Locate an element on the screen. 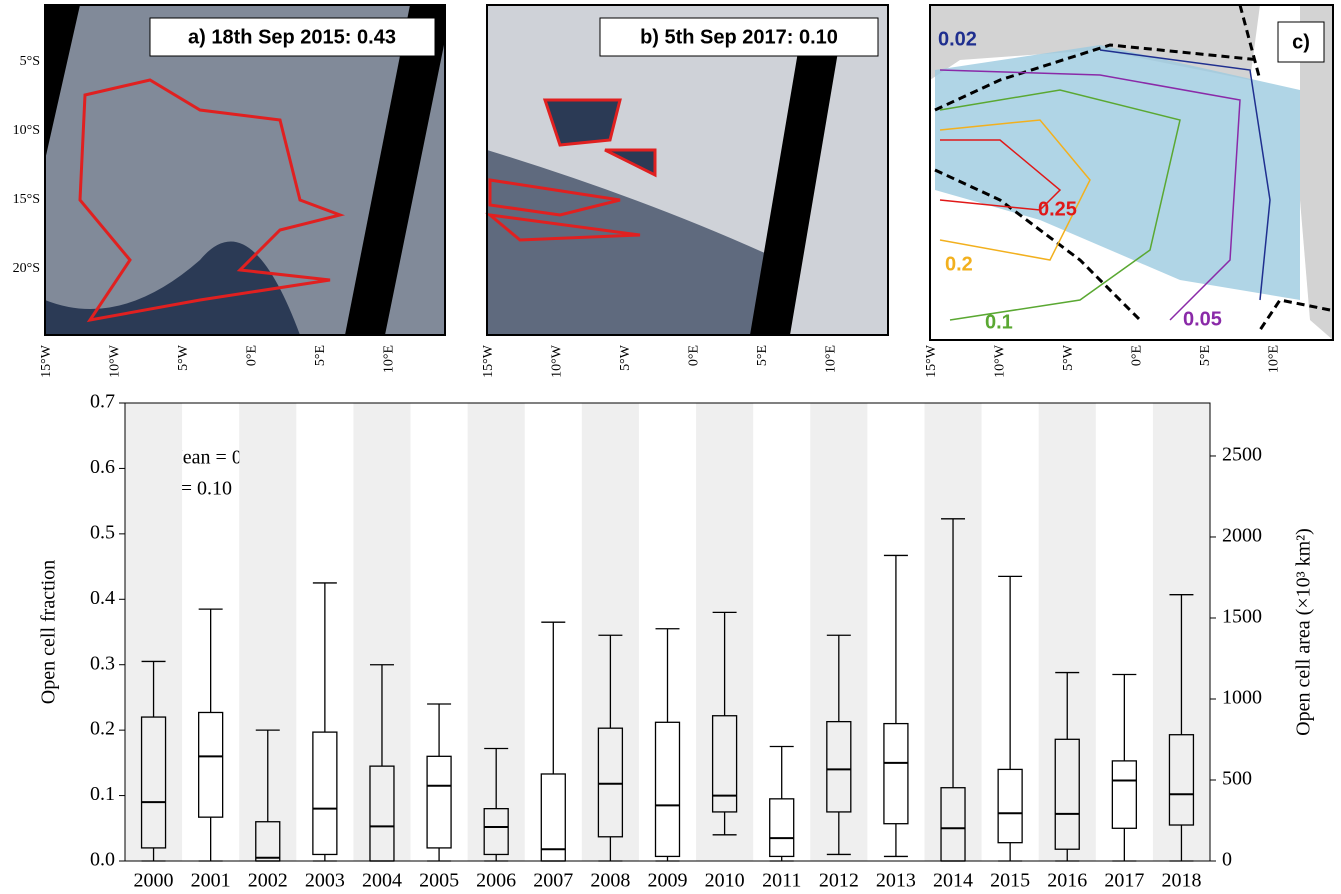 The height and width of the screenshot is (894, 1341). x-tick-label: 2017 is located at coordinates (1124, 881).